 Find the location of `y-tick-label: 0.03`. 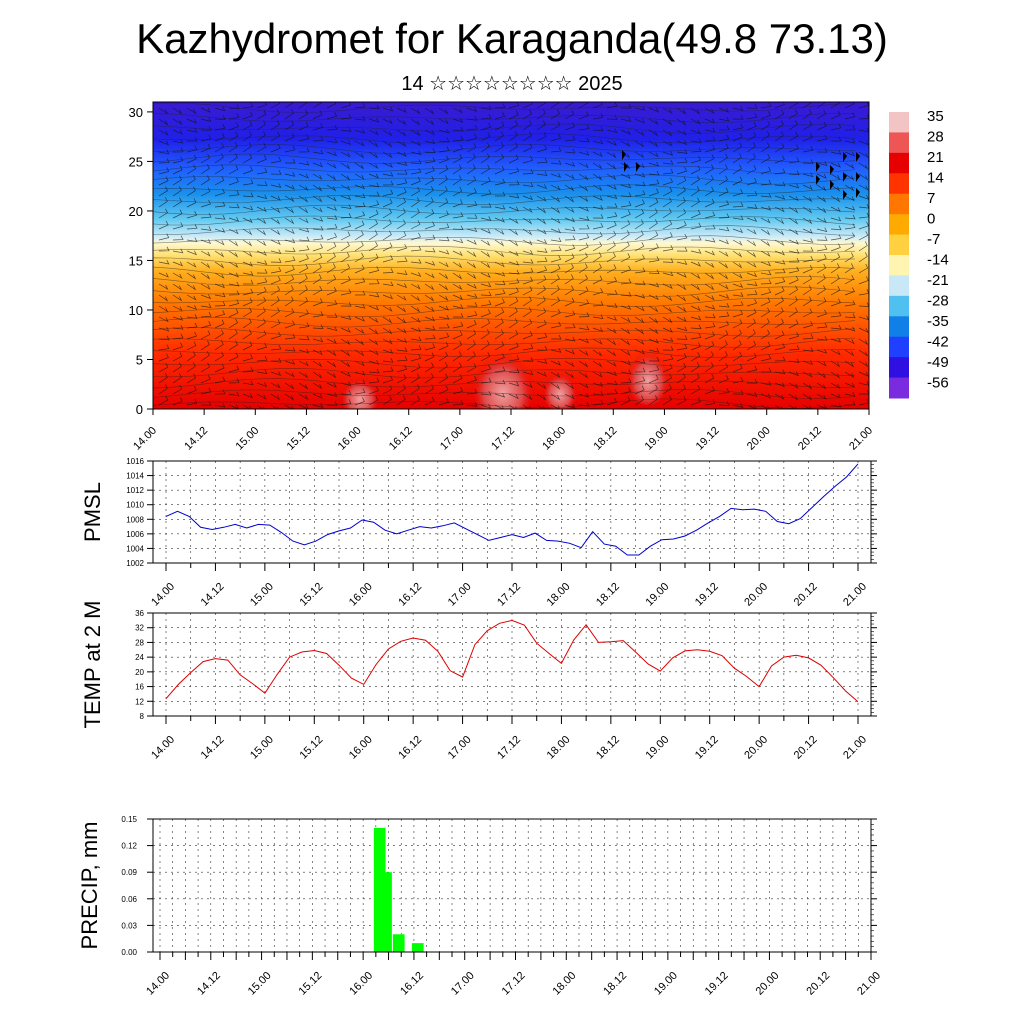

y-tick-label: 0.03 is located at coordinates (129, 925).